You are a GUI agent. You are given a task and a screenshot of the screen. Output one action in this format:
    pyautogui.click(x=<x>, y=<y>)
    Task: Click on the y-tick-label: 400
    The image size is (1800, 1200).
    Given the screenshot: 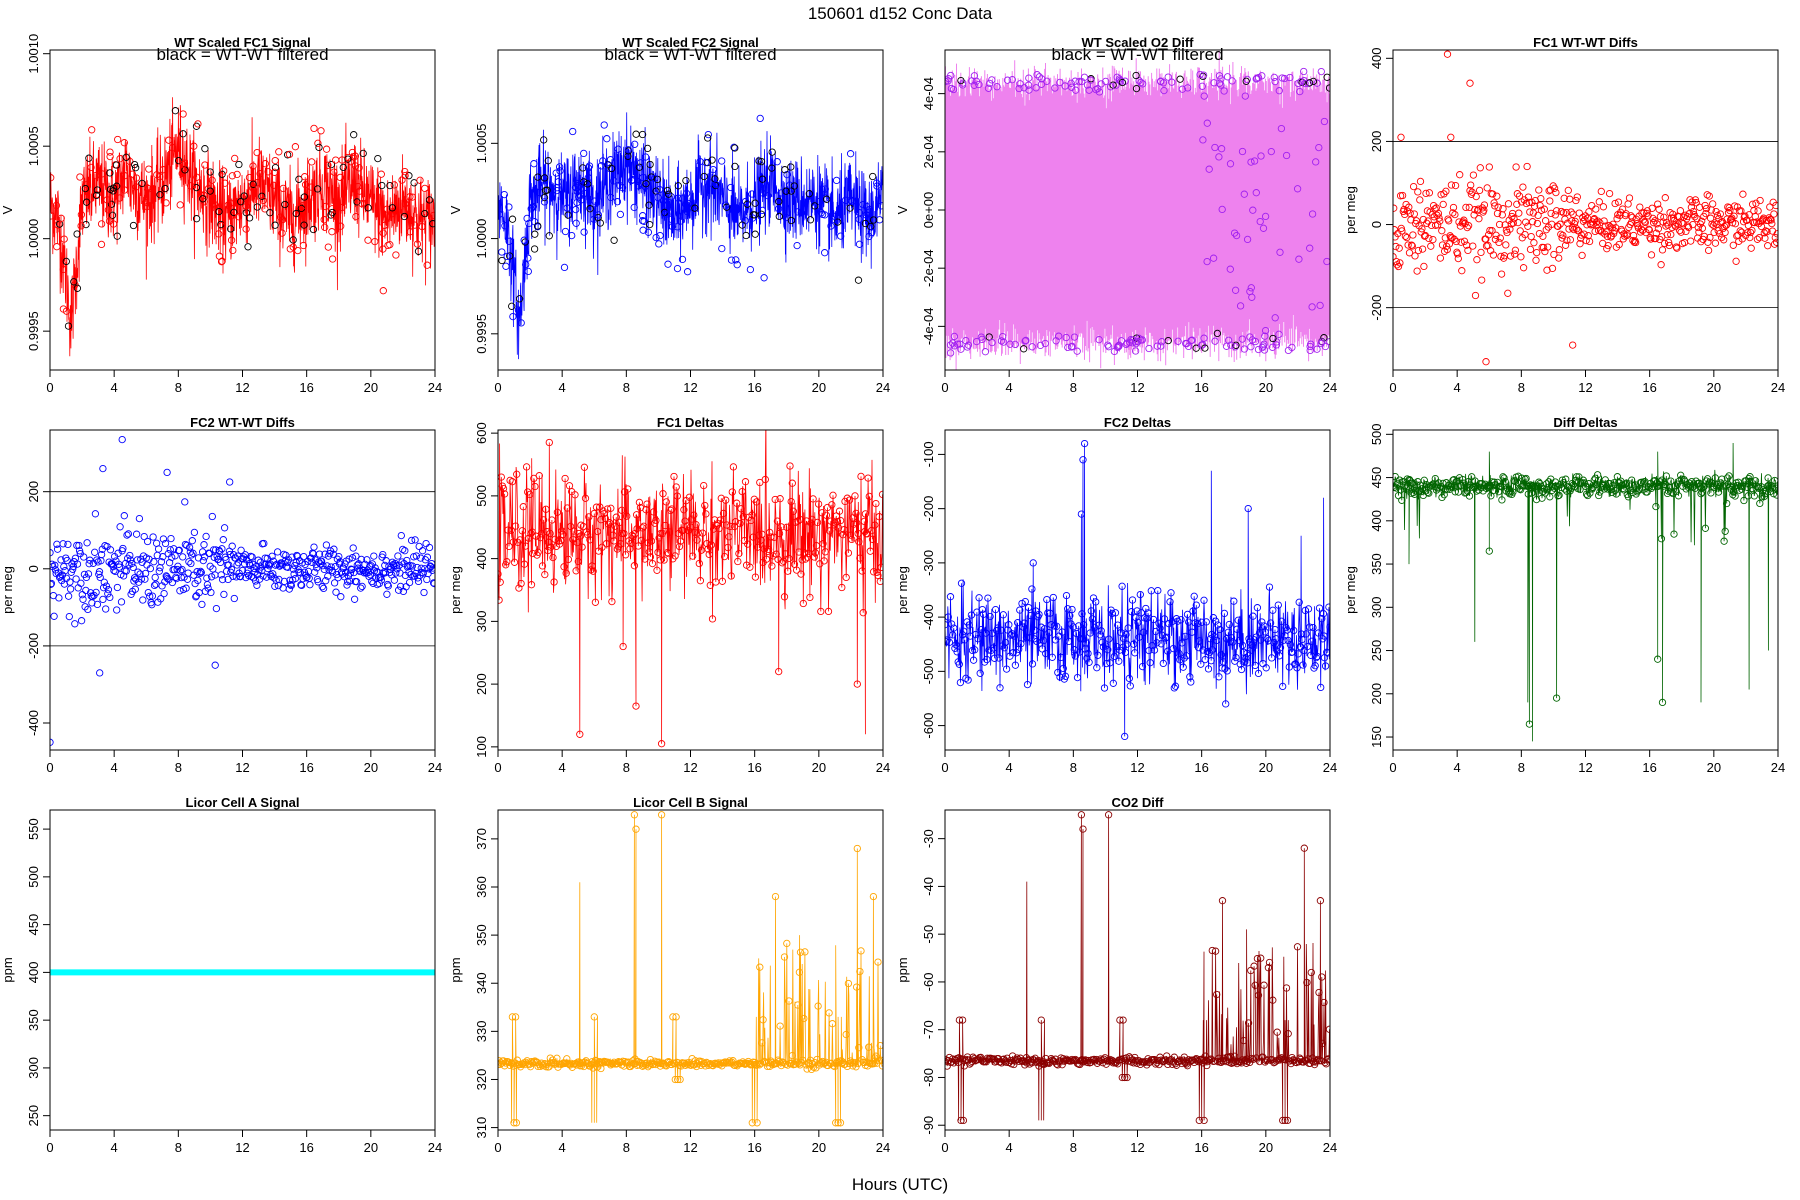 What is the action you would take?
    pyautogui.click(x=1376, y=58)
    